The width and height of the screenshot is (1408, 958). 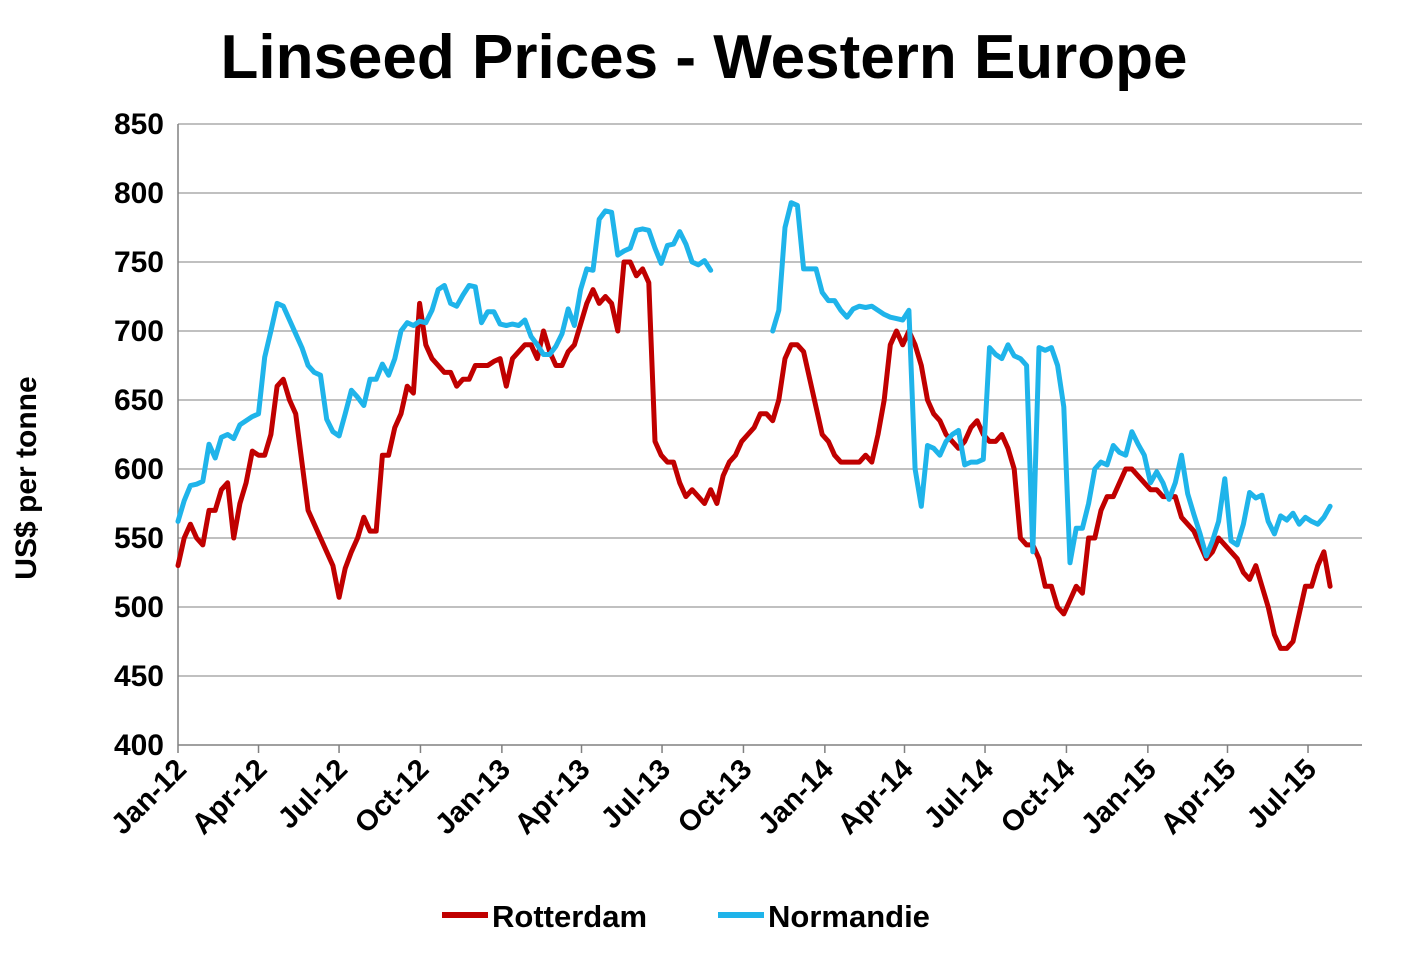 I want to click on x-tick-label: Oct-14, so click(x=1038, y=796).